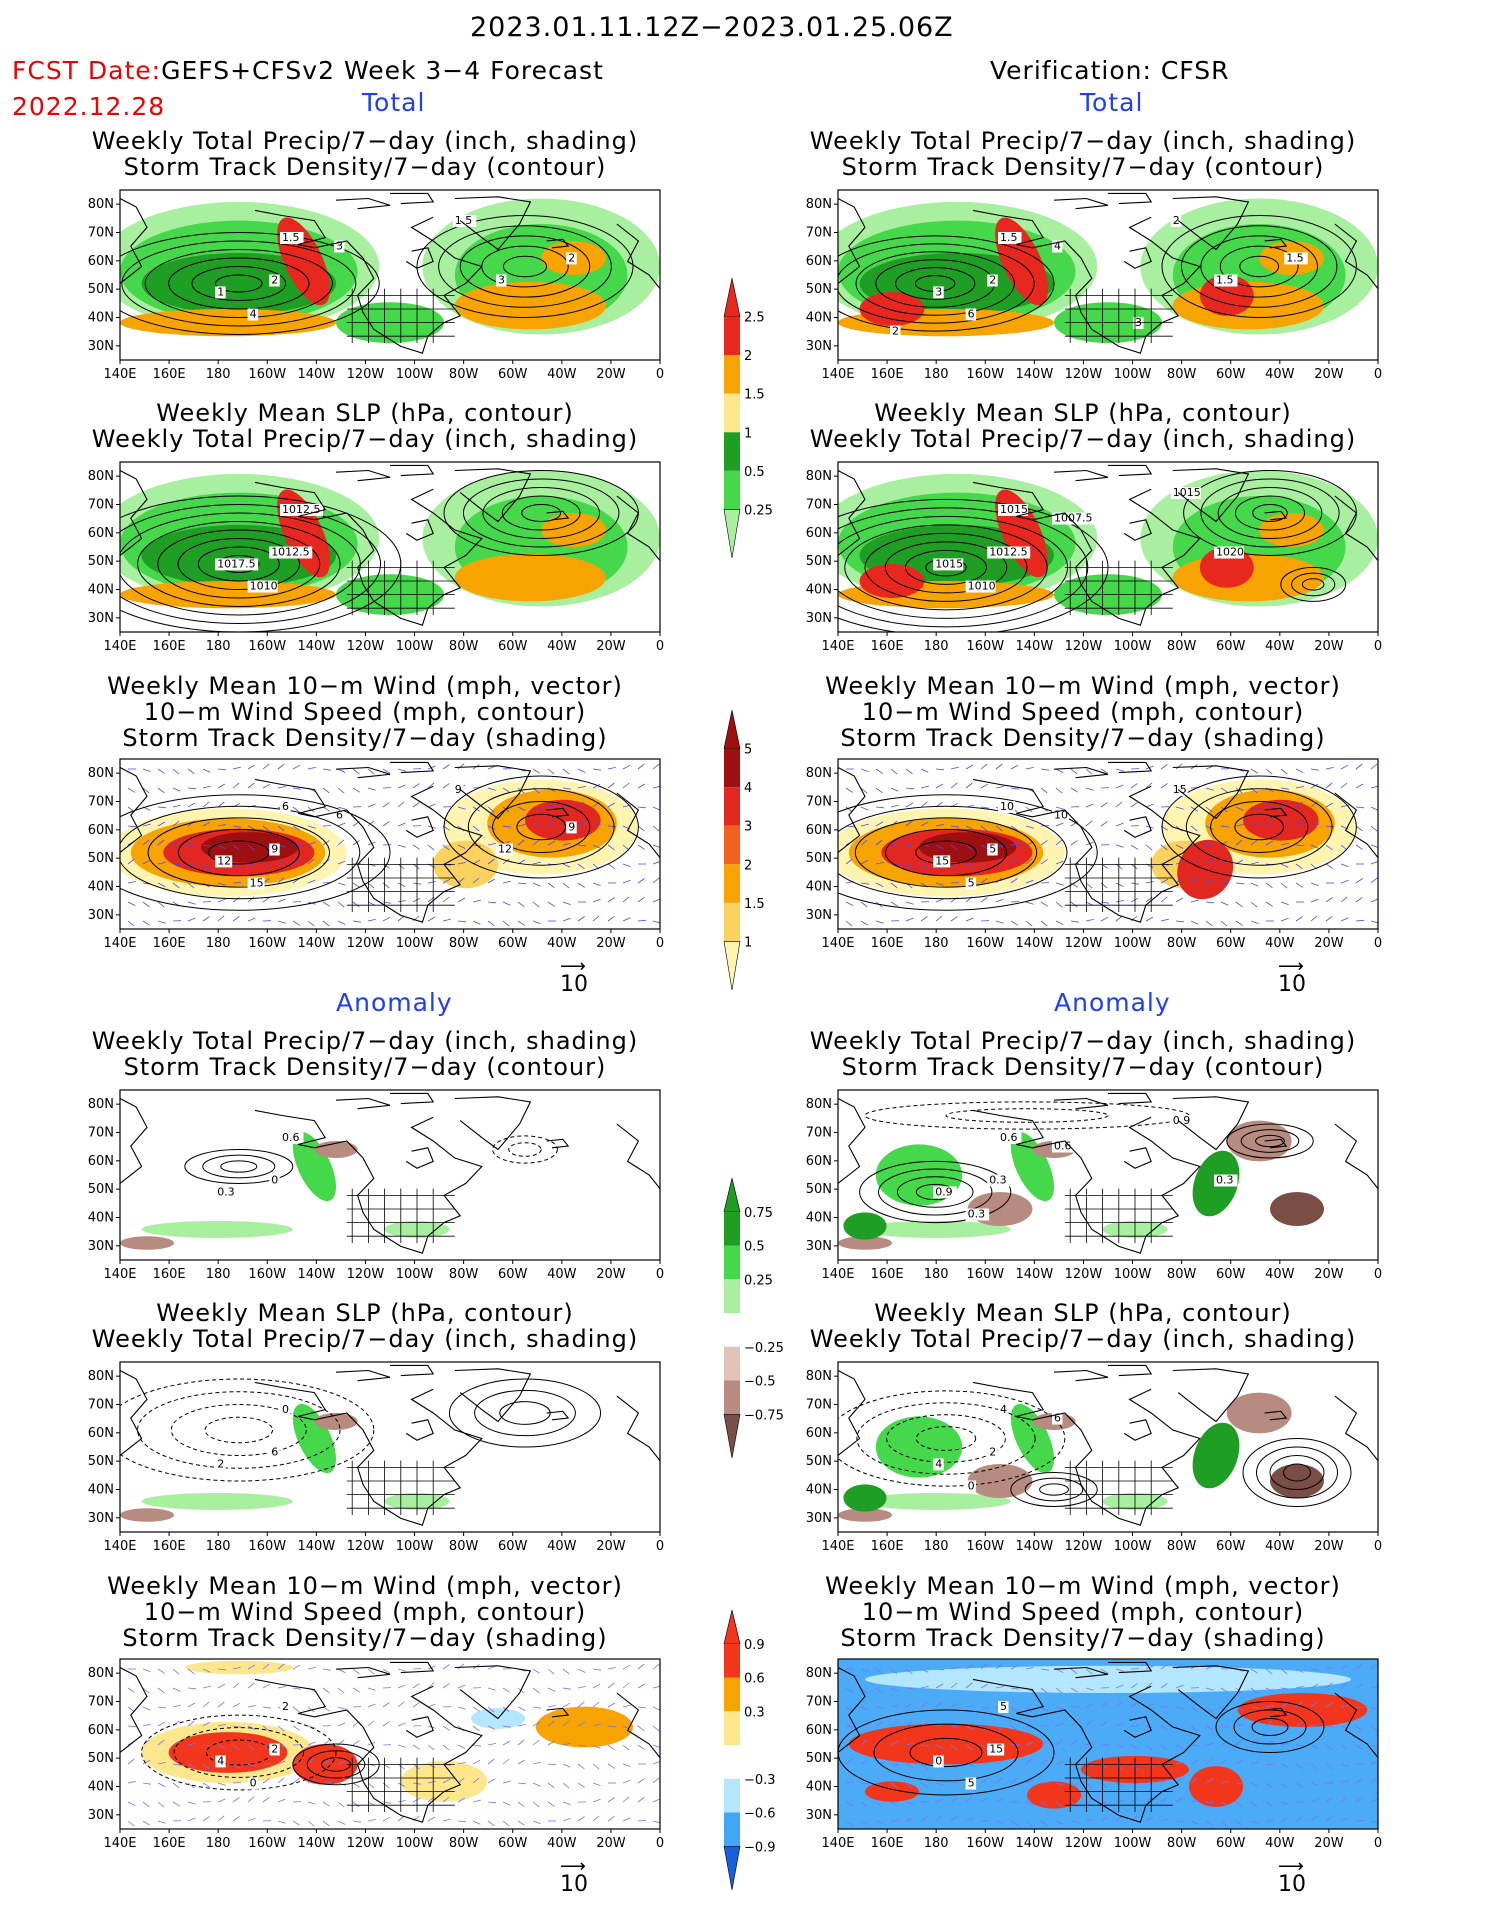 The height and width of the screenshot is (1925, 1487). Describe the element at coordinates (394, 102) in the screenshot. I see `section-total-left: Total` at that location.